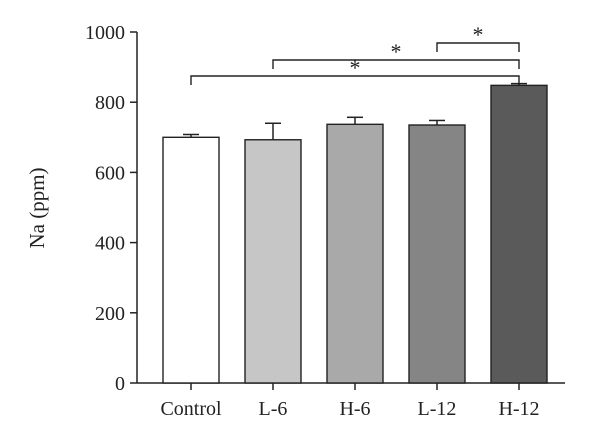 The height and width of the screenshot is (447, 600). Describe the element at coordinates (437, 409) in the screenshot. I see `x-tick-label-L-12: L-12` at that location.